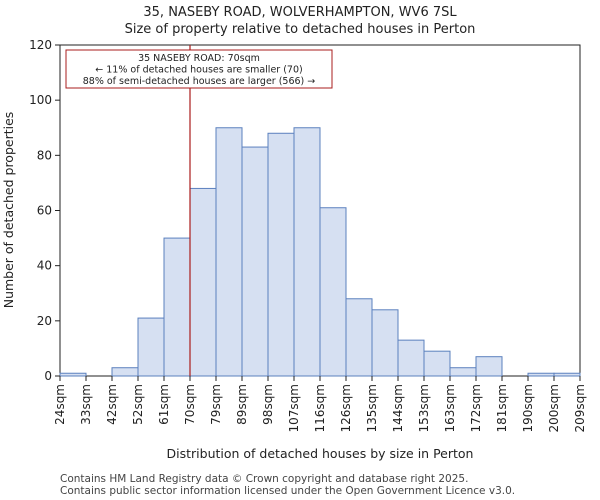 This screenshot has width=600, height=500. Describe the element at coordinates (541, 374) in the screenshot. I see `bar-190sqm` at that location.